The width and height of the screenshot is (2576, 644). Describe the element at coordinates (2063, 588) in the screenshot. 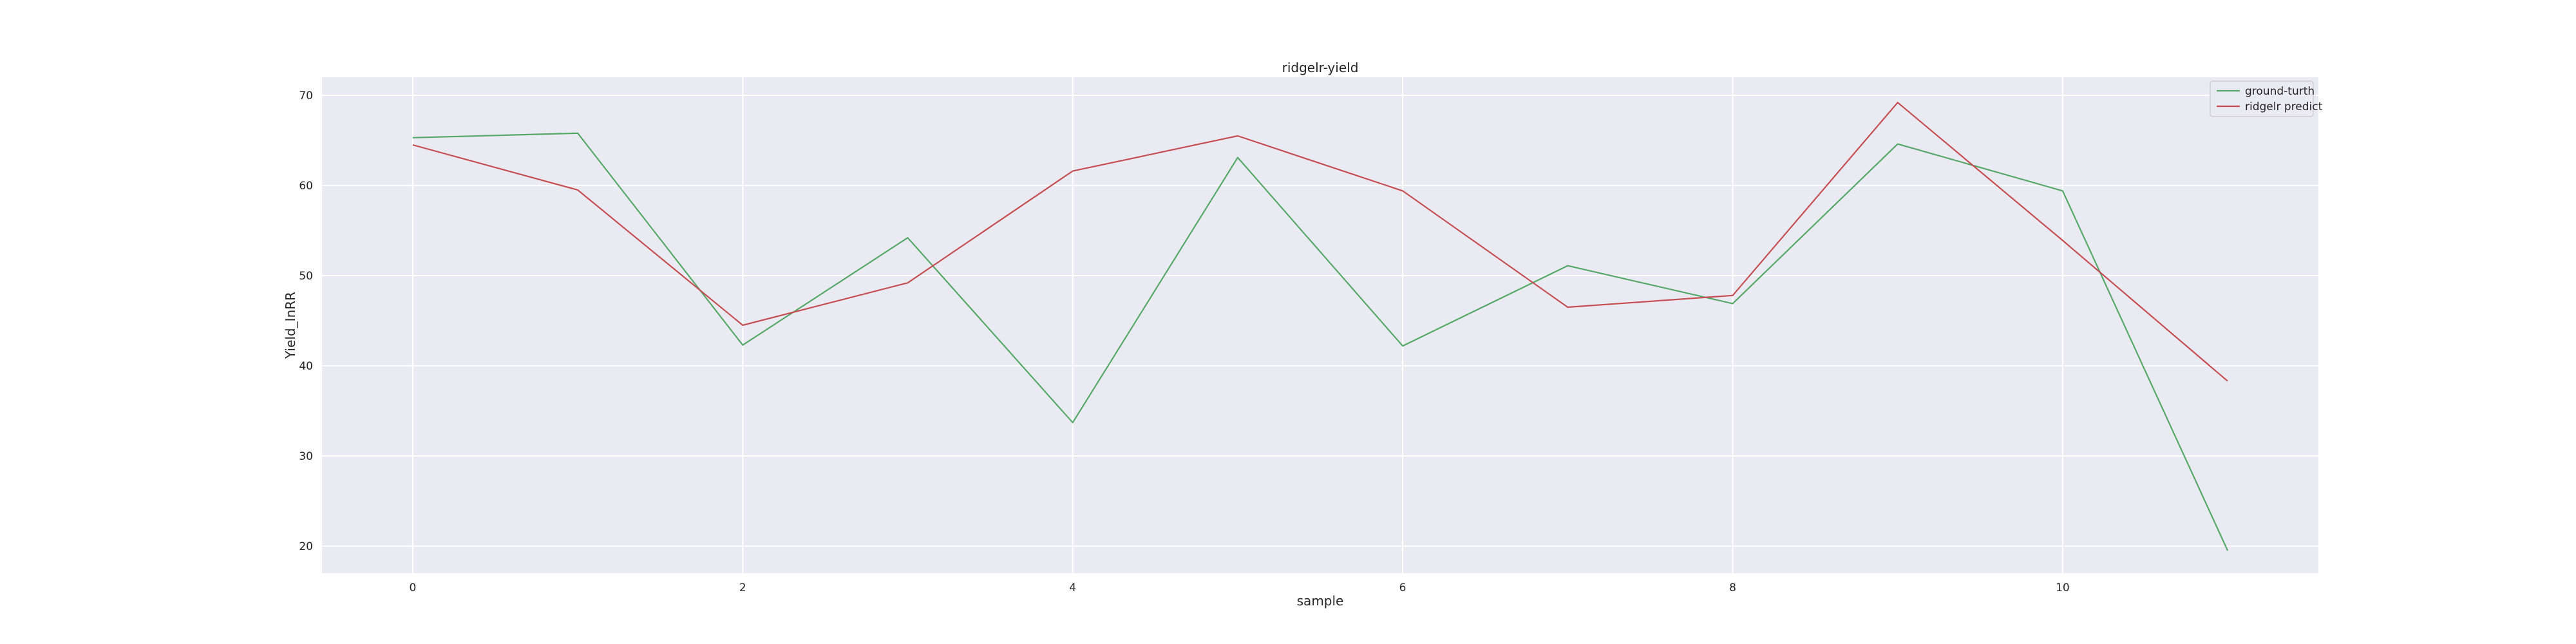

I see `x-tick-label: 10` at that location.